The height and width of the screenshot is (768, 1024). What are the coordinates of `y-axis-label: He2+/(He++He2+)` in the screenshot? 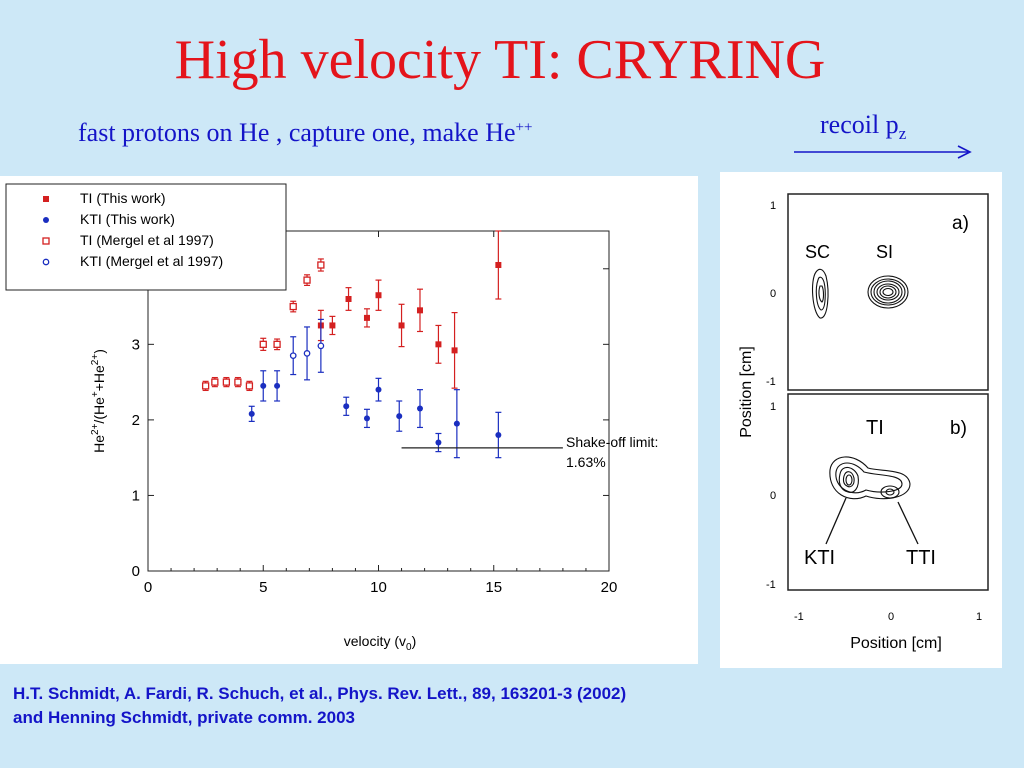 It's located at (98, 401).